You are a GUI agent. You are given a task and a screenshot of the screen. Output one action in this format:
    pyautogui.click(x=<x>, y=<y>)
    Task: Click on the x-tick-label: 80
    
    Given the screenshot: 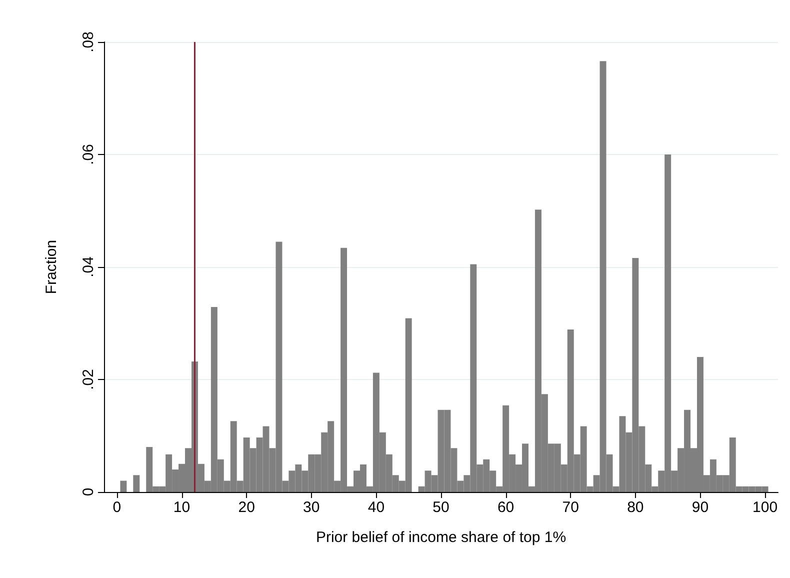 What is the action you would take?
    pyautogui.click(x=635, y=507)
    